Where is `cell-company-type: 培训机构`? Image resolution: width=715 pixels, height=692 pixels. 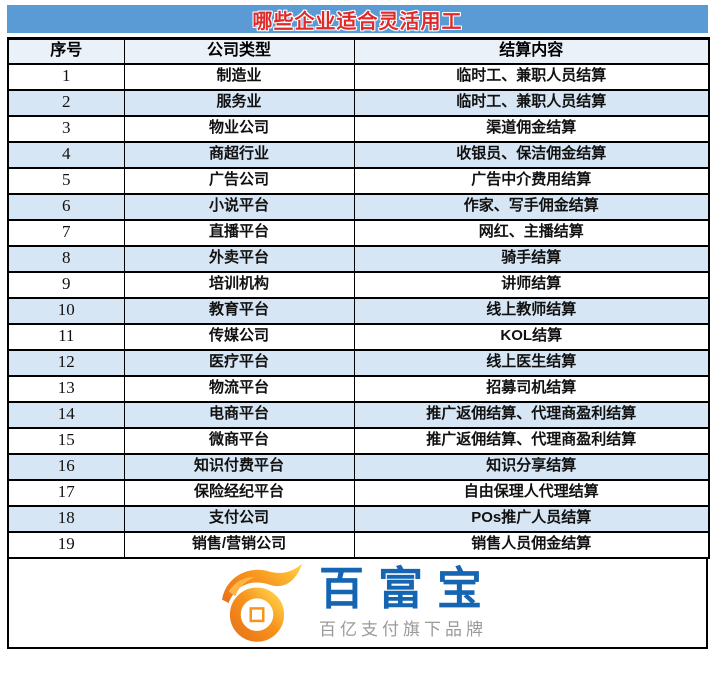
cell-company-type: 培训机构 is located at coordinates (239, 284).